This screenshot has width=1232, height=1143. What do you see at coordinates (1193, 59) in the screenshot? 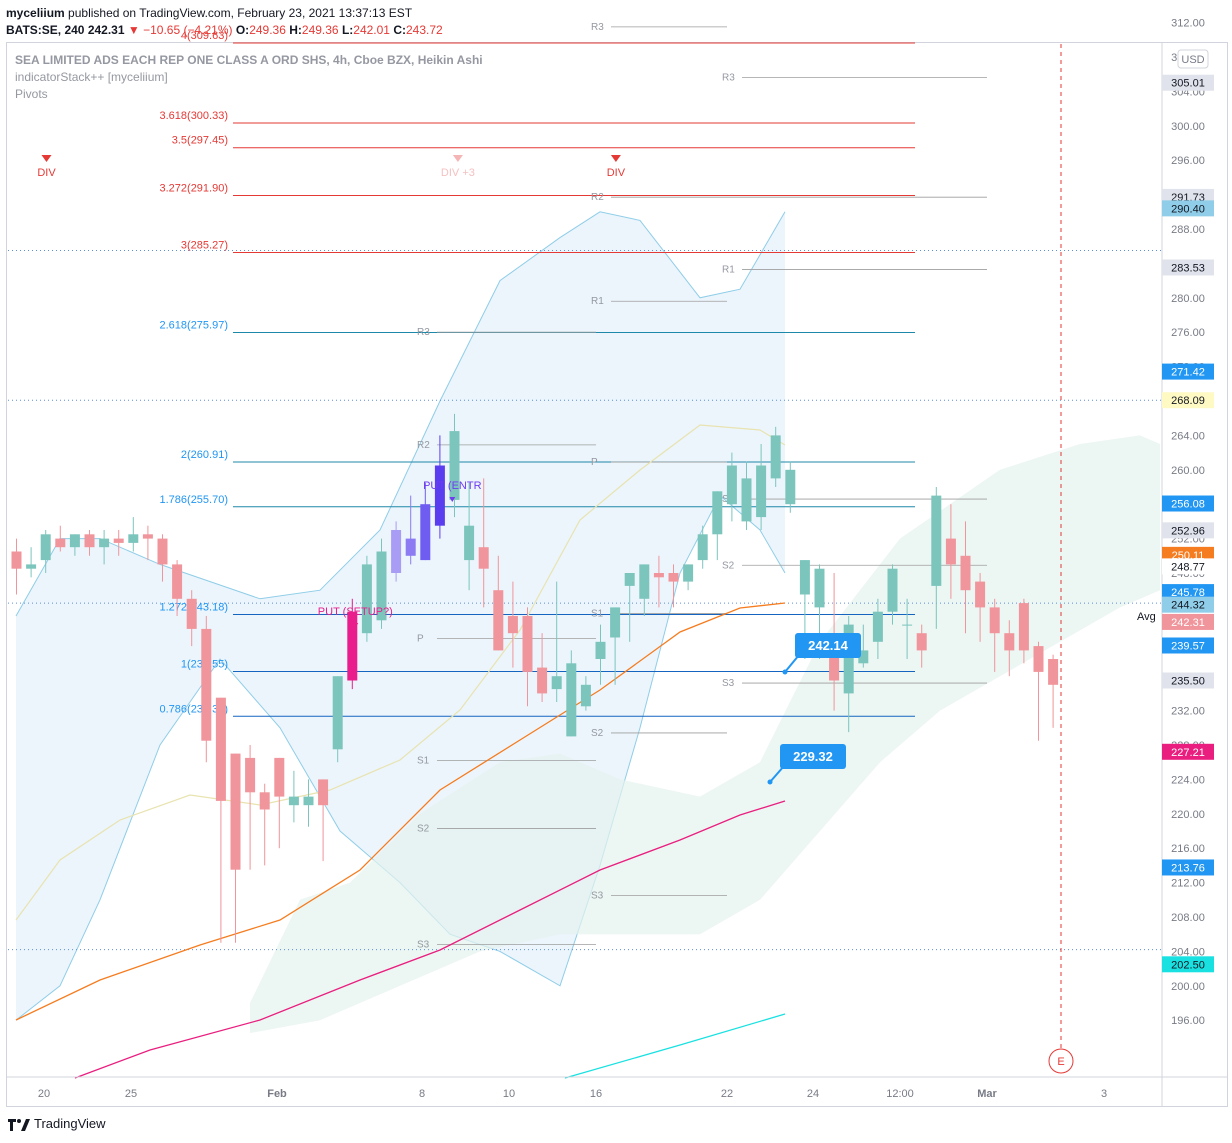
I see `currency-button` at bounding box center [1193, 59].